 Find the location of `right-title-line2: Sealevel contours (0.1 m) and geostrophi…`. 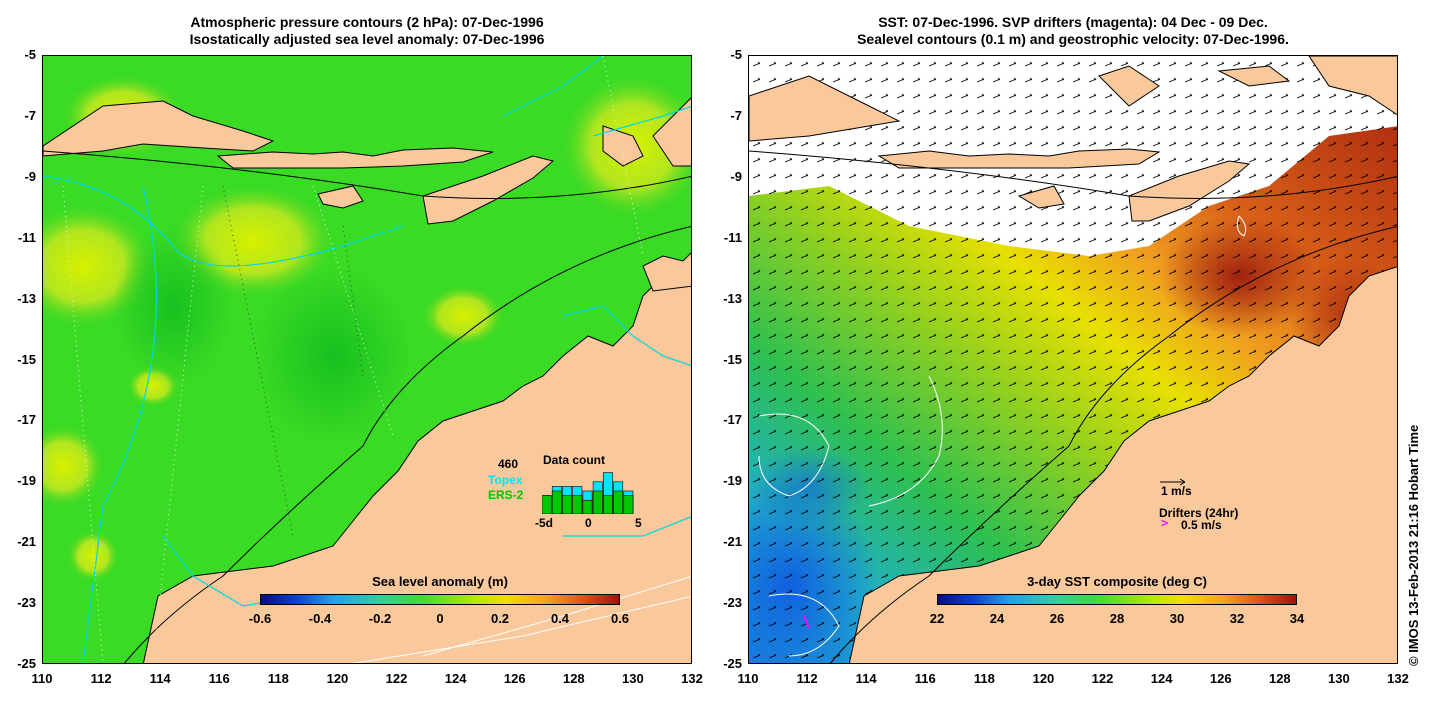

right-title-line2: Sealevel contours (0.1 m) and geostrophi… is located at coordinates (1073, 39).